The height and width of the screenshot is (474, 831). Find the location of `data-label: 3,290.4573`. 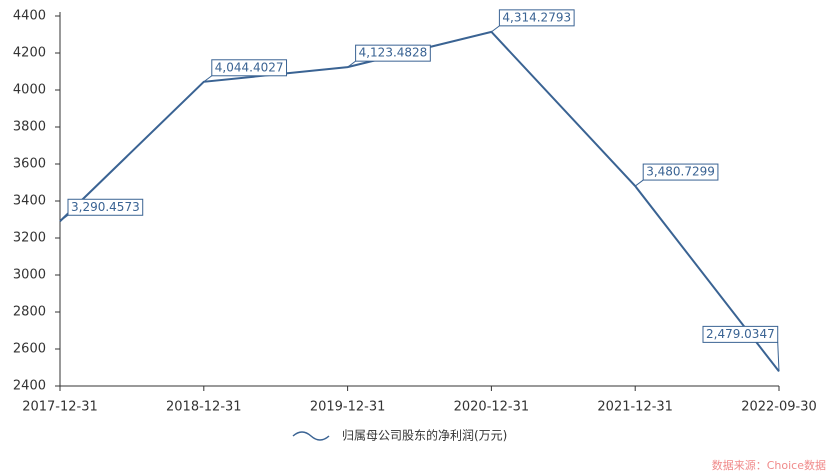

data-label: 3,290.4573 is located at coordinates (105, 207).